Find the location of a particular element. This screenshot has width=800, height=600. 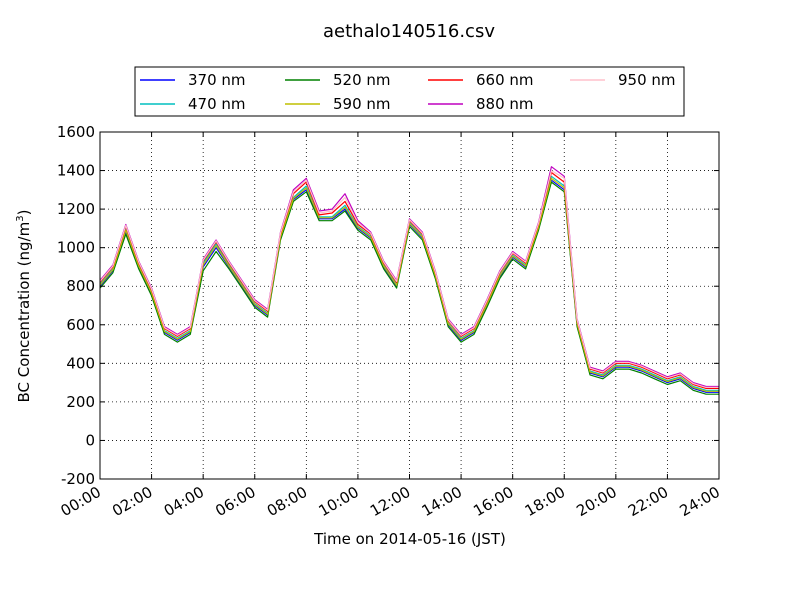

y-axis-title-tail: ) is located at coordinates (24, 213).